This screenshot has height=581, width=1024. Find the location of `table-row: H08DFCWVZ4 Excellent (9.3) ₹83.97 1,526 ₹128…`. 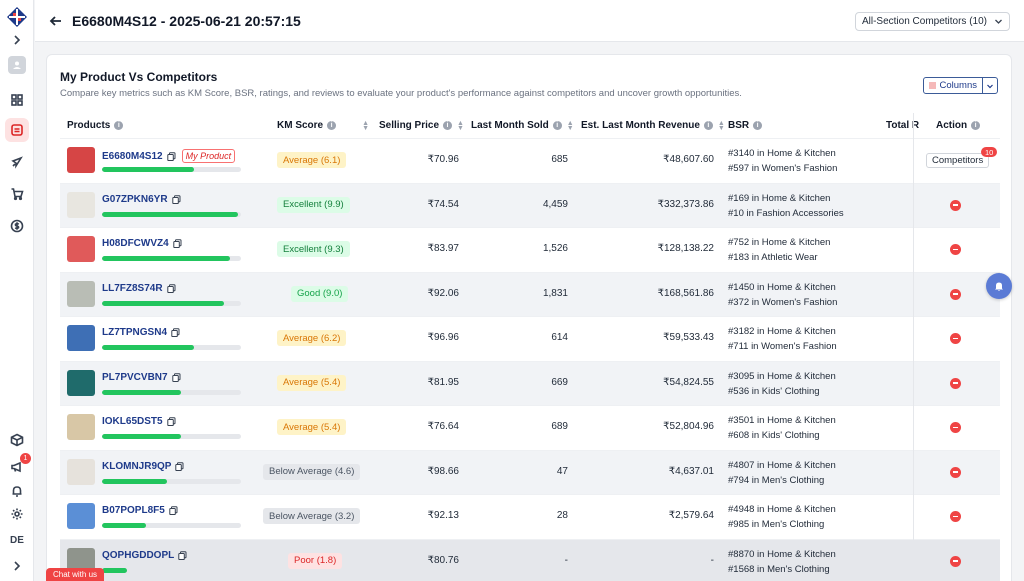

table-row: H08DFCWVZ4 Excellent (9.3) ₹83.97 1,526 ₹128… is located at coordinates (530, 249).